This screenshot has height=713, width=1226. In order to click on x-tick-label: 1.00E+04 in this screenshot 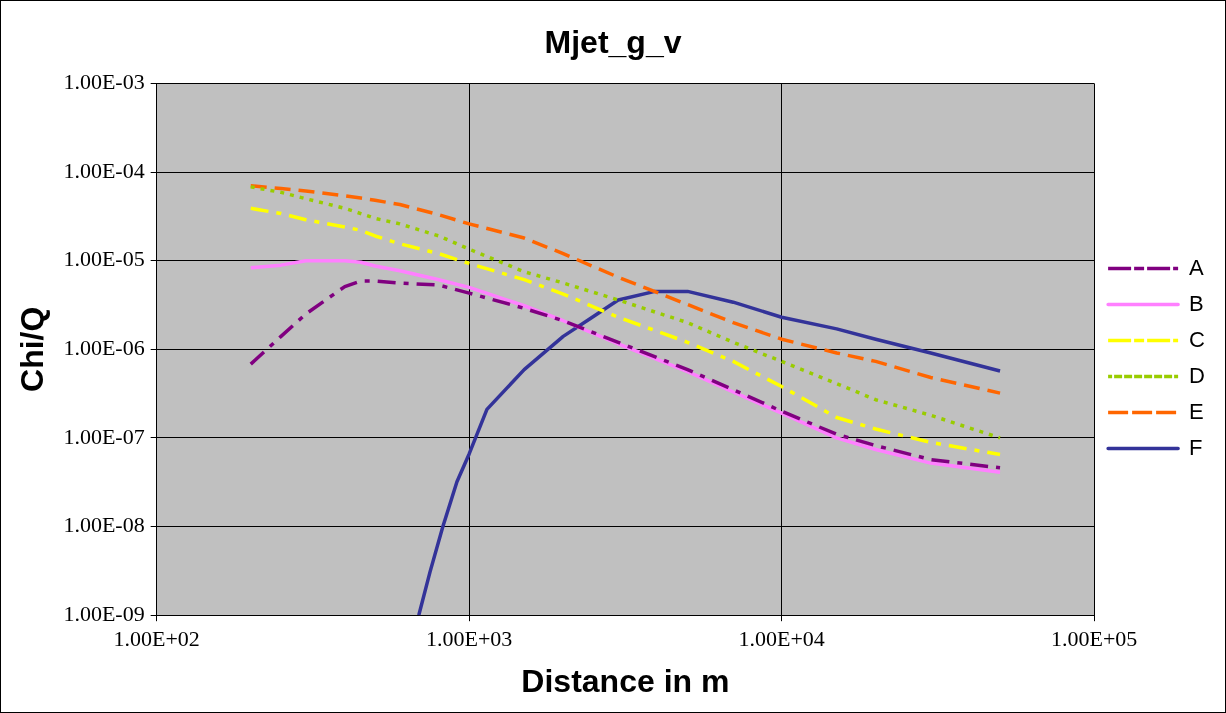, I will do `click(781, 639)`.